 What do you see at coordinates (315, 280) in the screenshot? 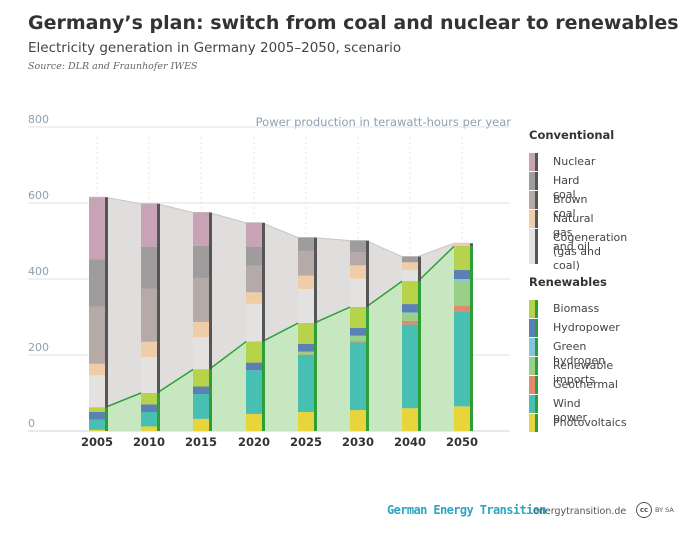
I see `conventional-edge-2025` at bounding box center [315, 280].